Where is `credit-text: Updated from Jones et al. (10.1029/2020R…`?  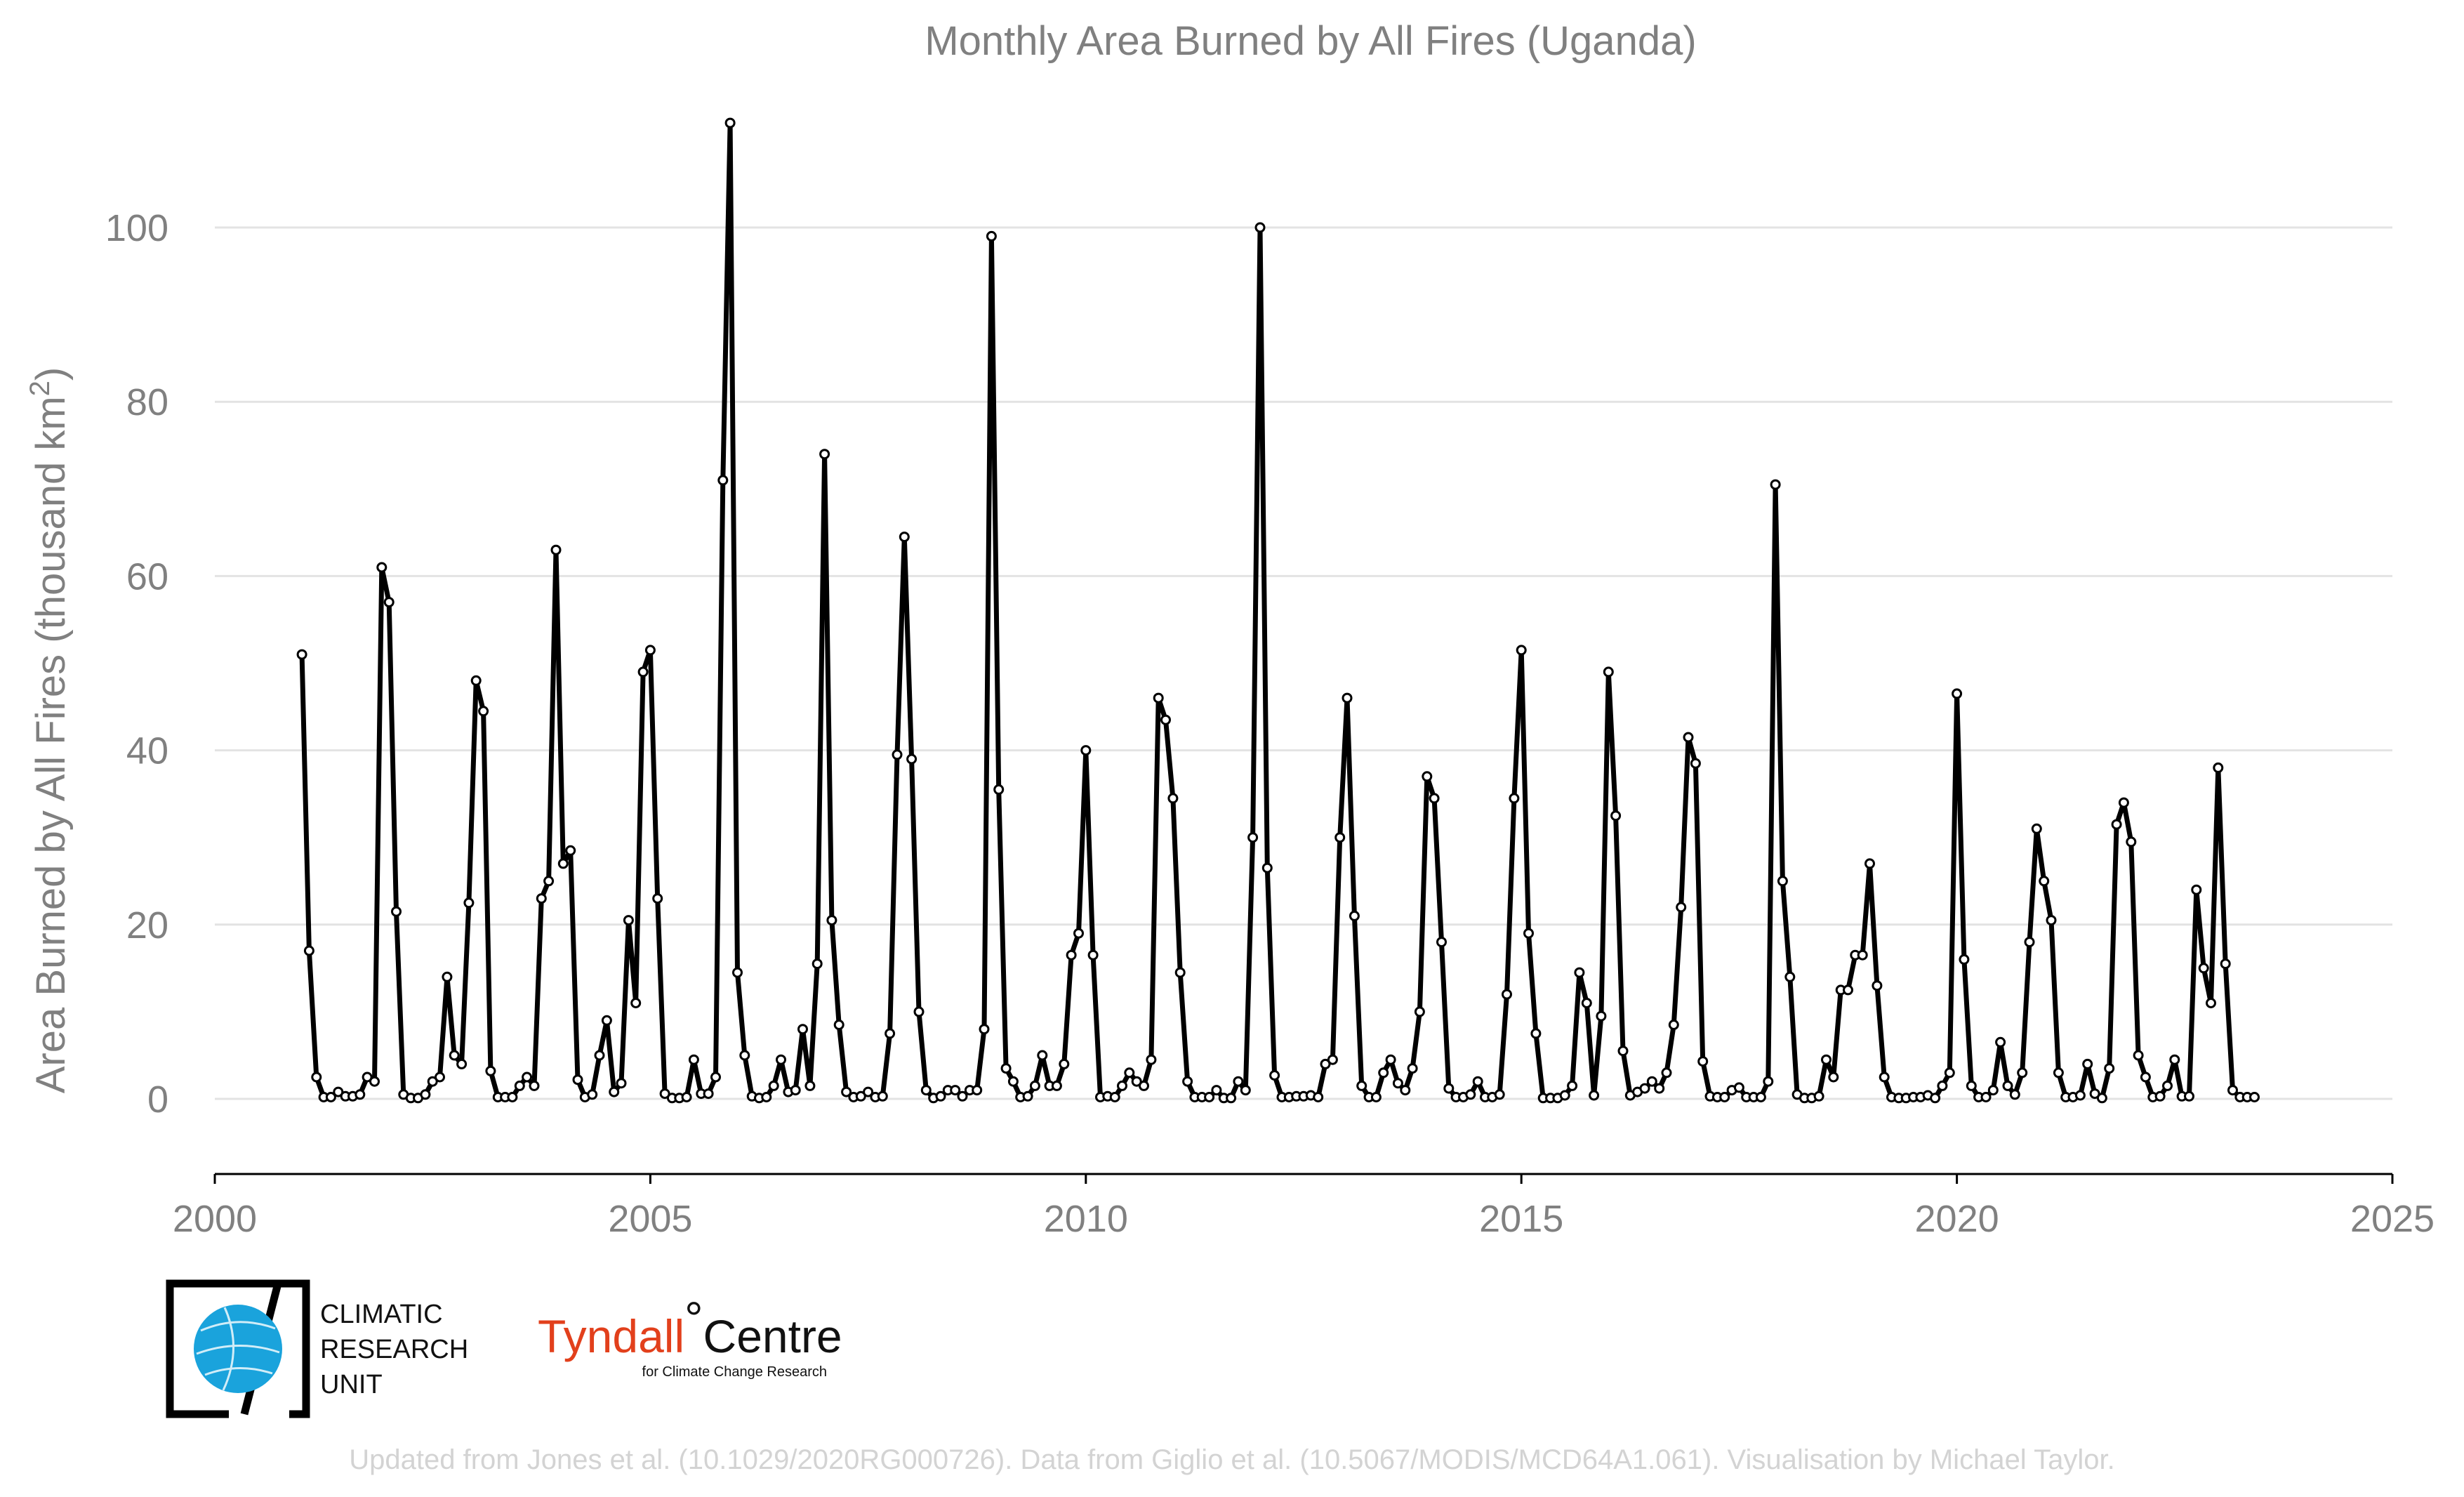
credit-text: Updated from Jones et al. (10.1029/2020R… is located at coordinates (1231, 1459).